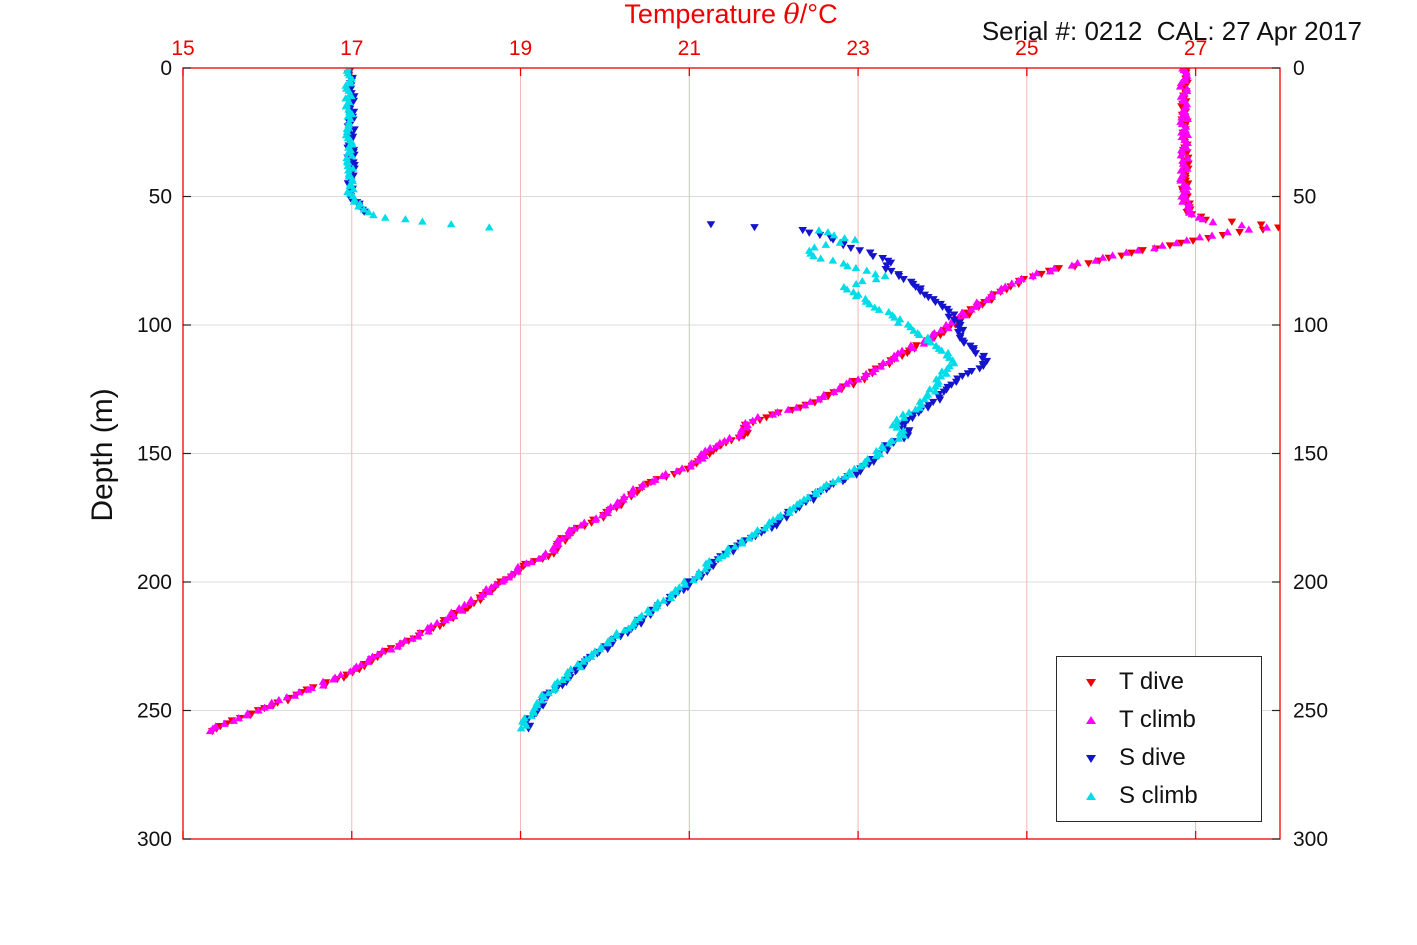  I want to click on y-tick-label-left: 200, so click(154, 582).